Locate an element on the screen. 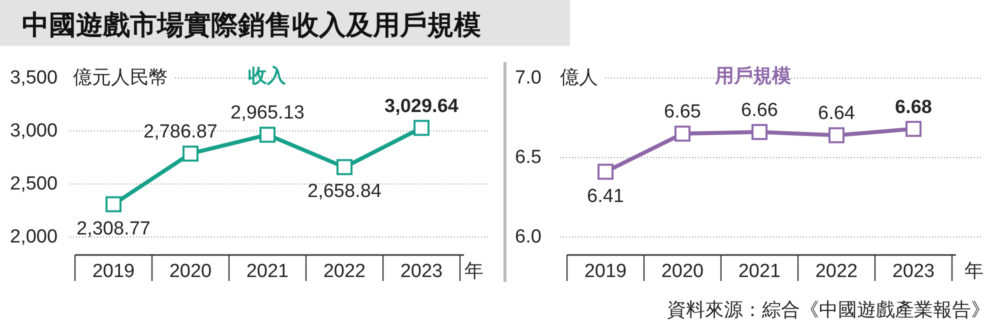 The height and width of the screenshot is (326, 1000). source-note: 資料來源：綜合《中國遊戲產業報告》 is located at coordinates (828, 310).